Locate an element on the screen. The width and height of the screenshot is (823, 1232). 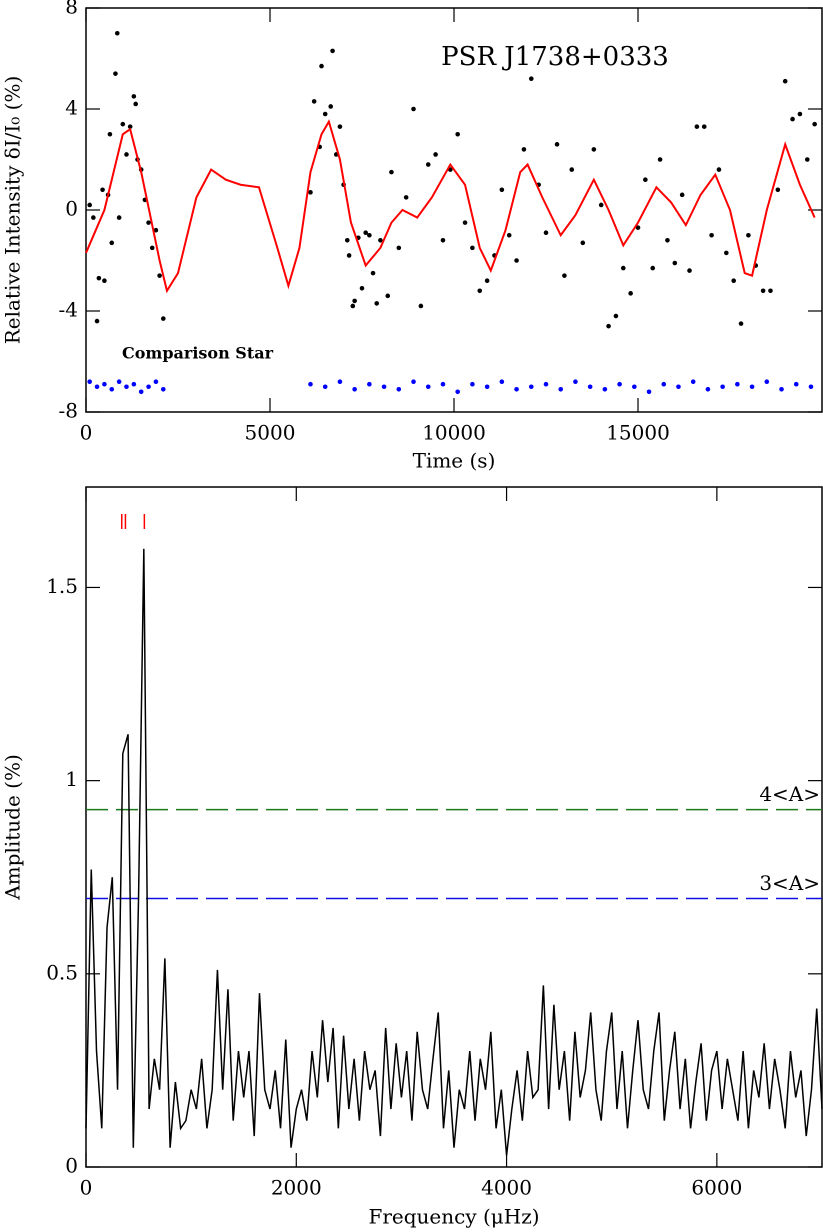
y-axis-label: Relative Intensity δI/I₀ (%) is located at coordinates (13, 210).